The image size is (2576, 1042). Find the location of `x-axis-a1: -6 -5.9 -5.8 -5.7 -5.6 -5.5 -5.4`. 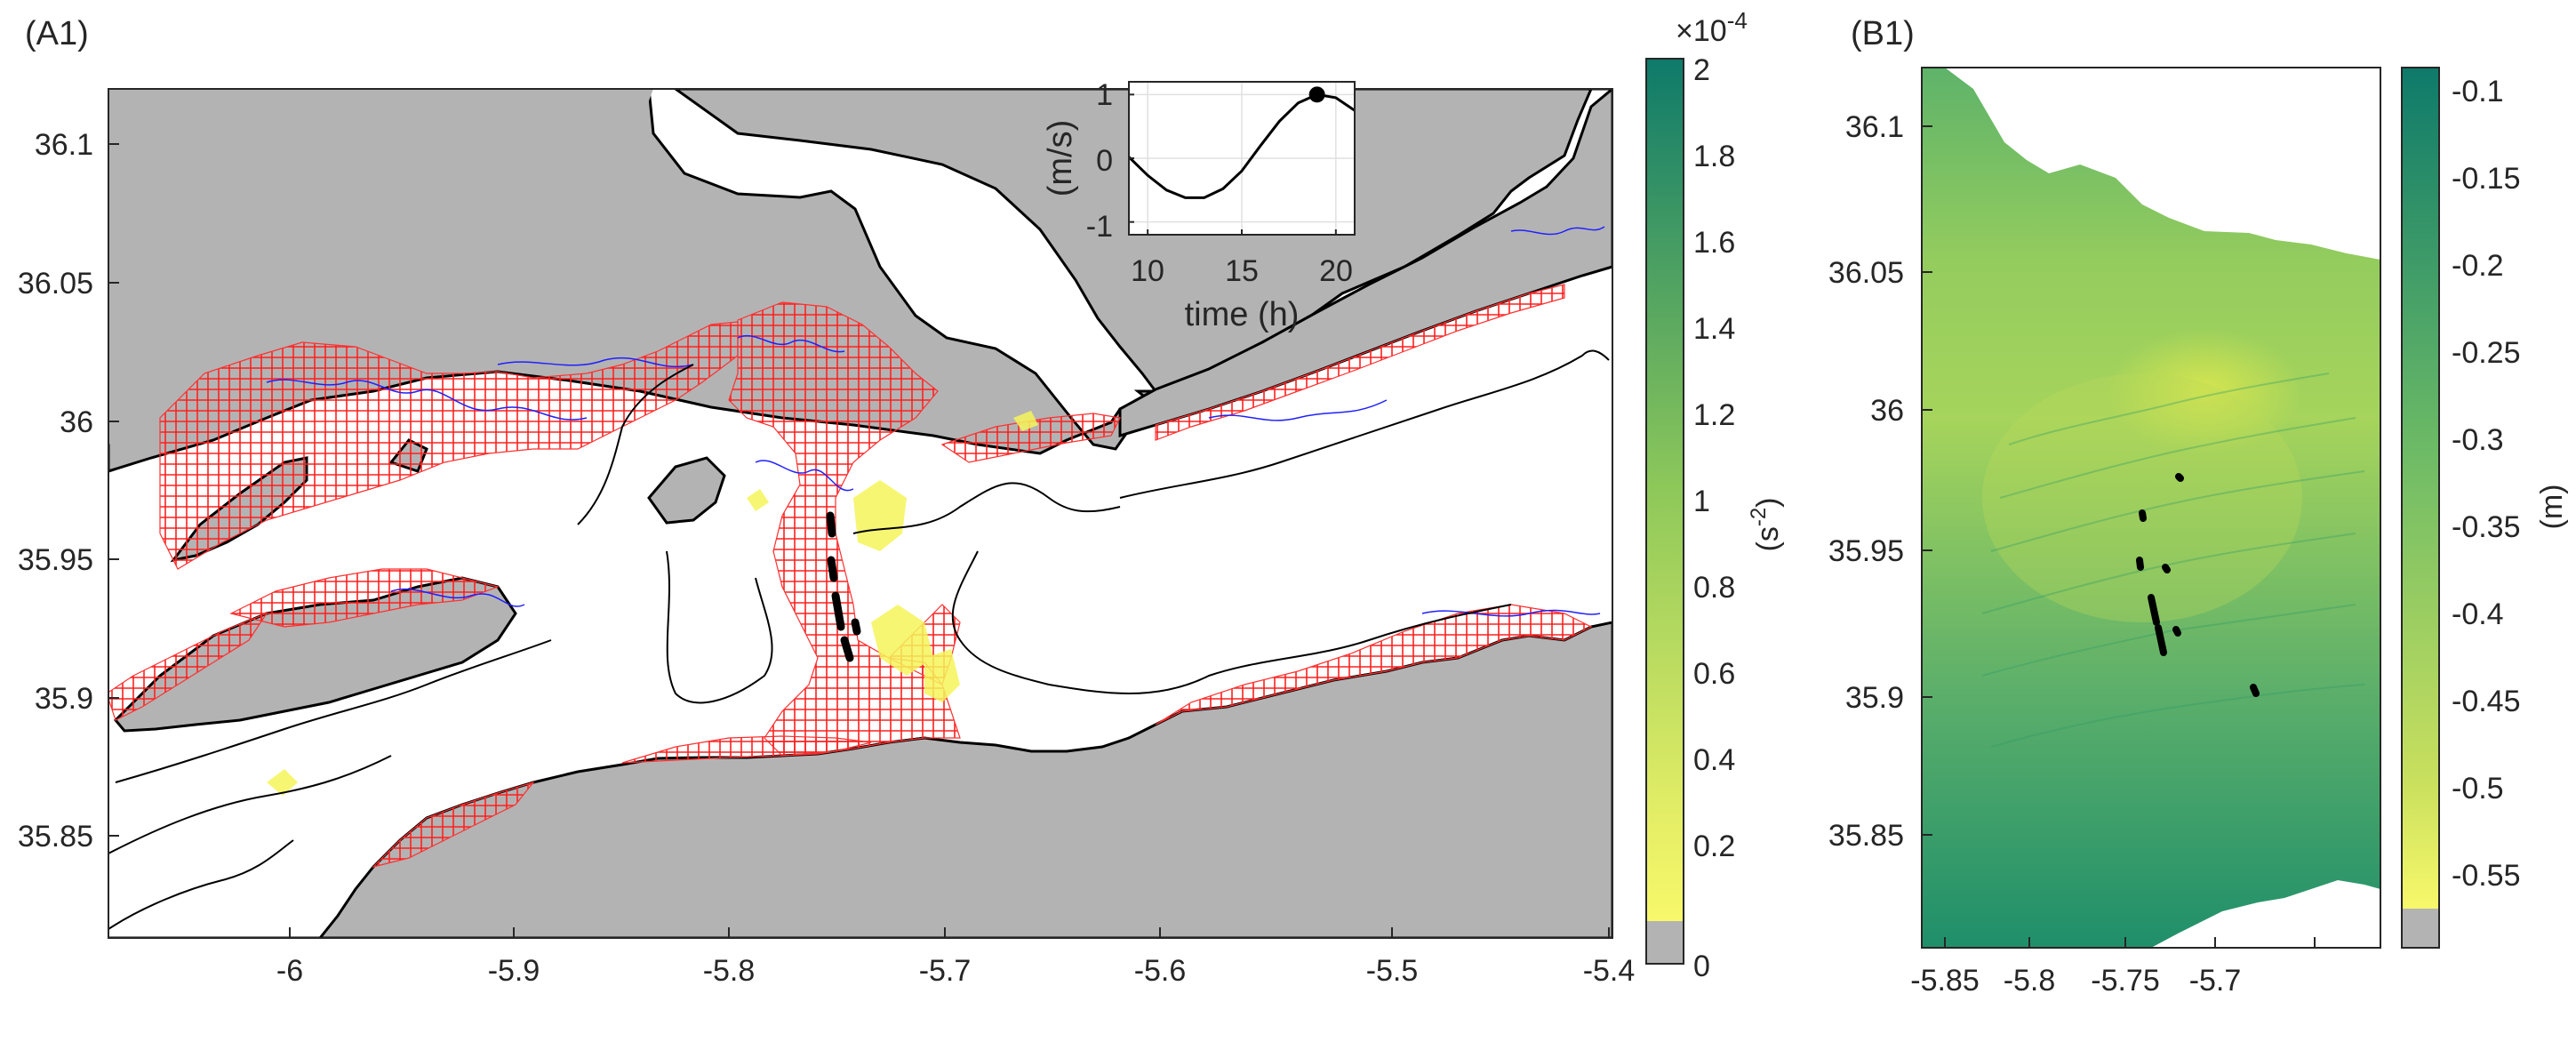

x-axis-a1: -6 -5.9 -5.8 -5.7 -5.6 -5.5 -5.4 is located at coordinates (955, 957).